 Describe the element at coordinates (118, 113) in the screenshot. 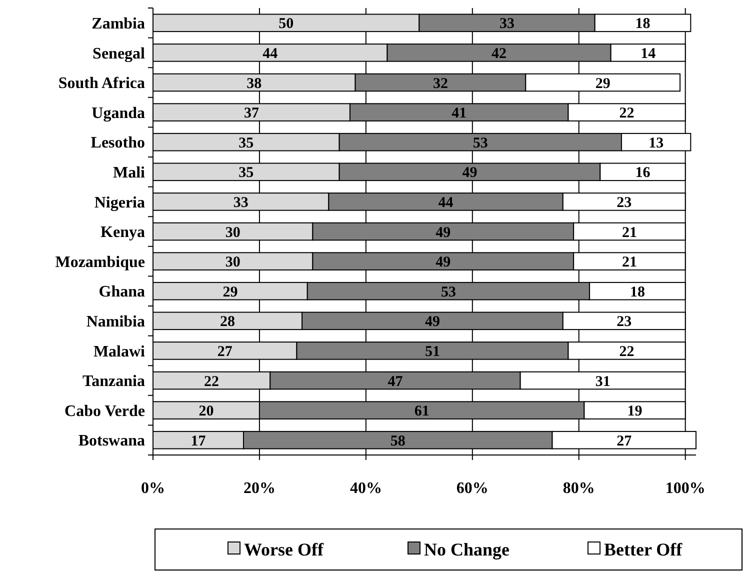

I see `y-tick-label: Uganda` at that location.